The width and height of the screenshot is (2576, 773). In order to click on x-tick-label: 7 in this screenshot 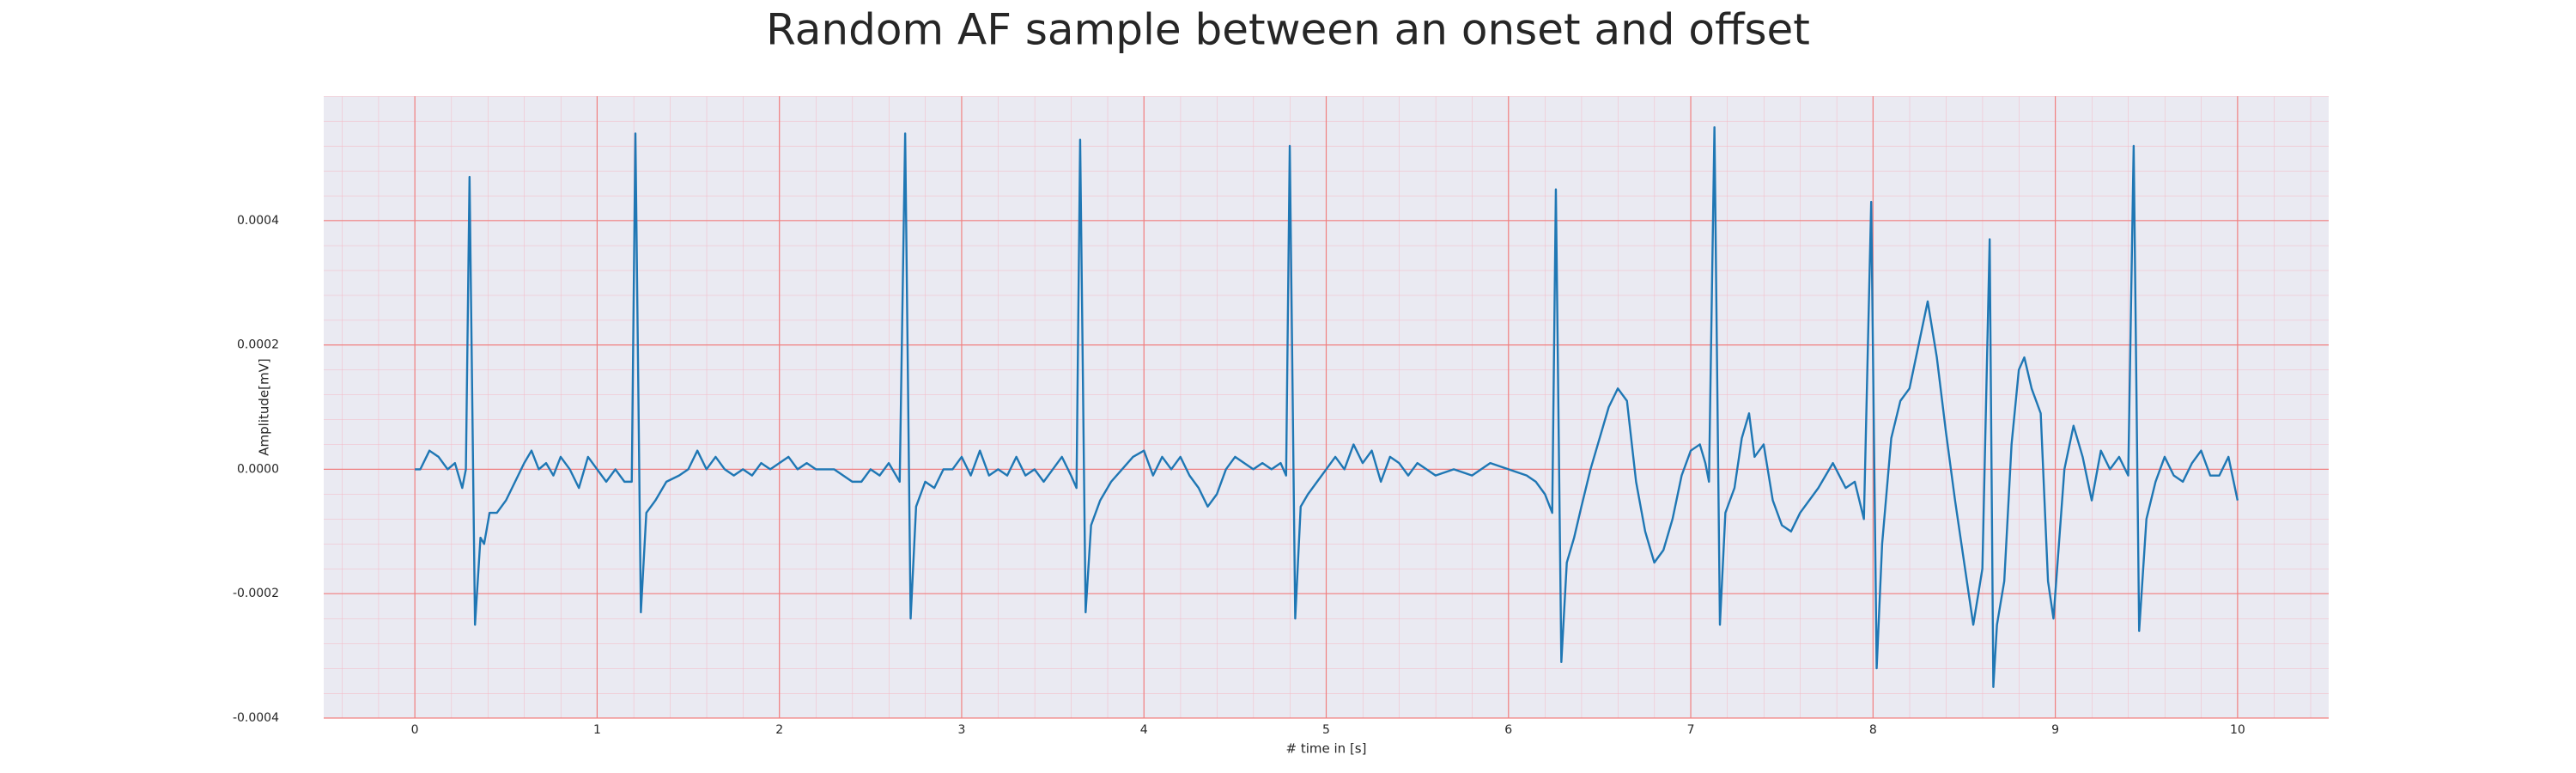, I will do `click(1691, 730)`.